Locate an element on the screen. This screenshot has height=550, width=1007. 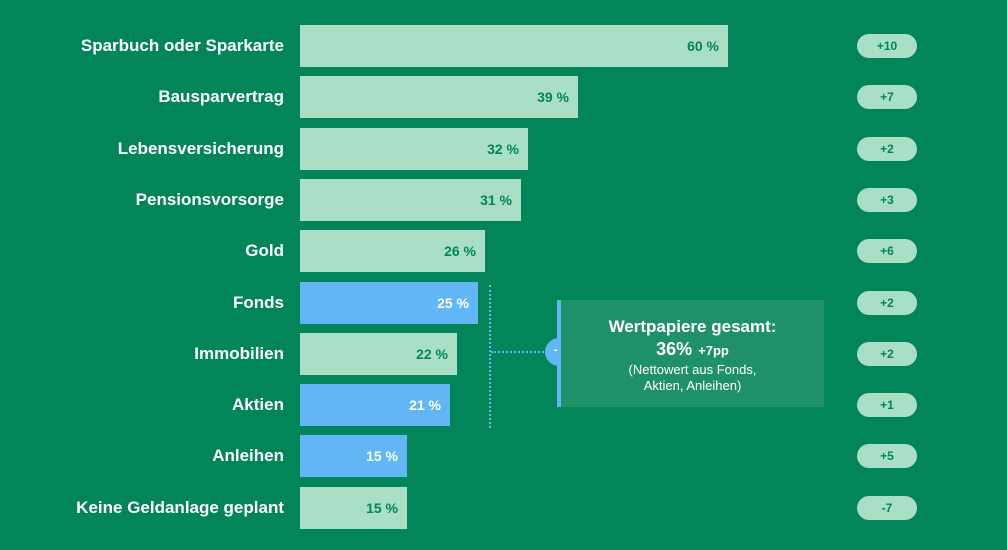
bar: 39 % is located at coordinates (439, 97).